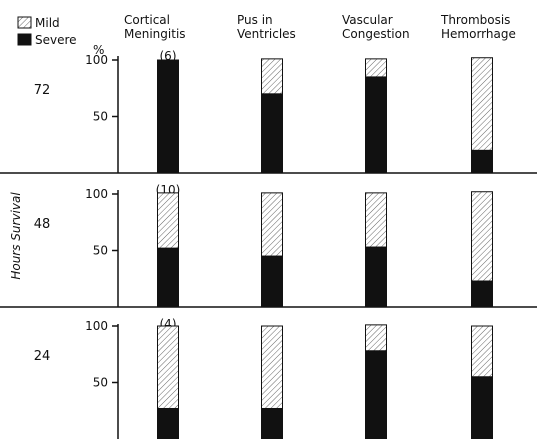 This screenshot has width=538, height=439. I want to click on legend-swatch-mild, so click(24, 22).